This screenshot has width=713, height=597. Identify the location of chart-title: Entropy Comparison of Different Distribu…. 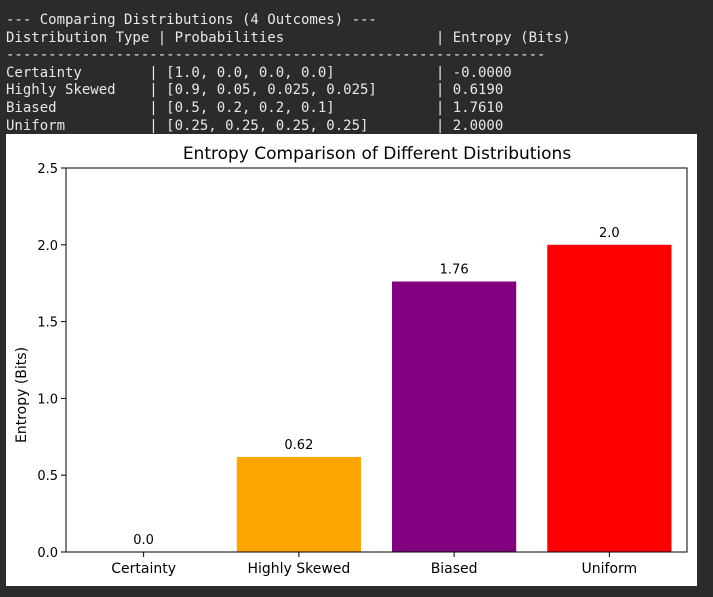
(377, 154).